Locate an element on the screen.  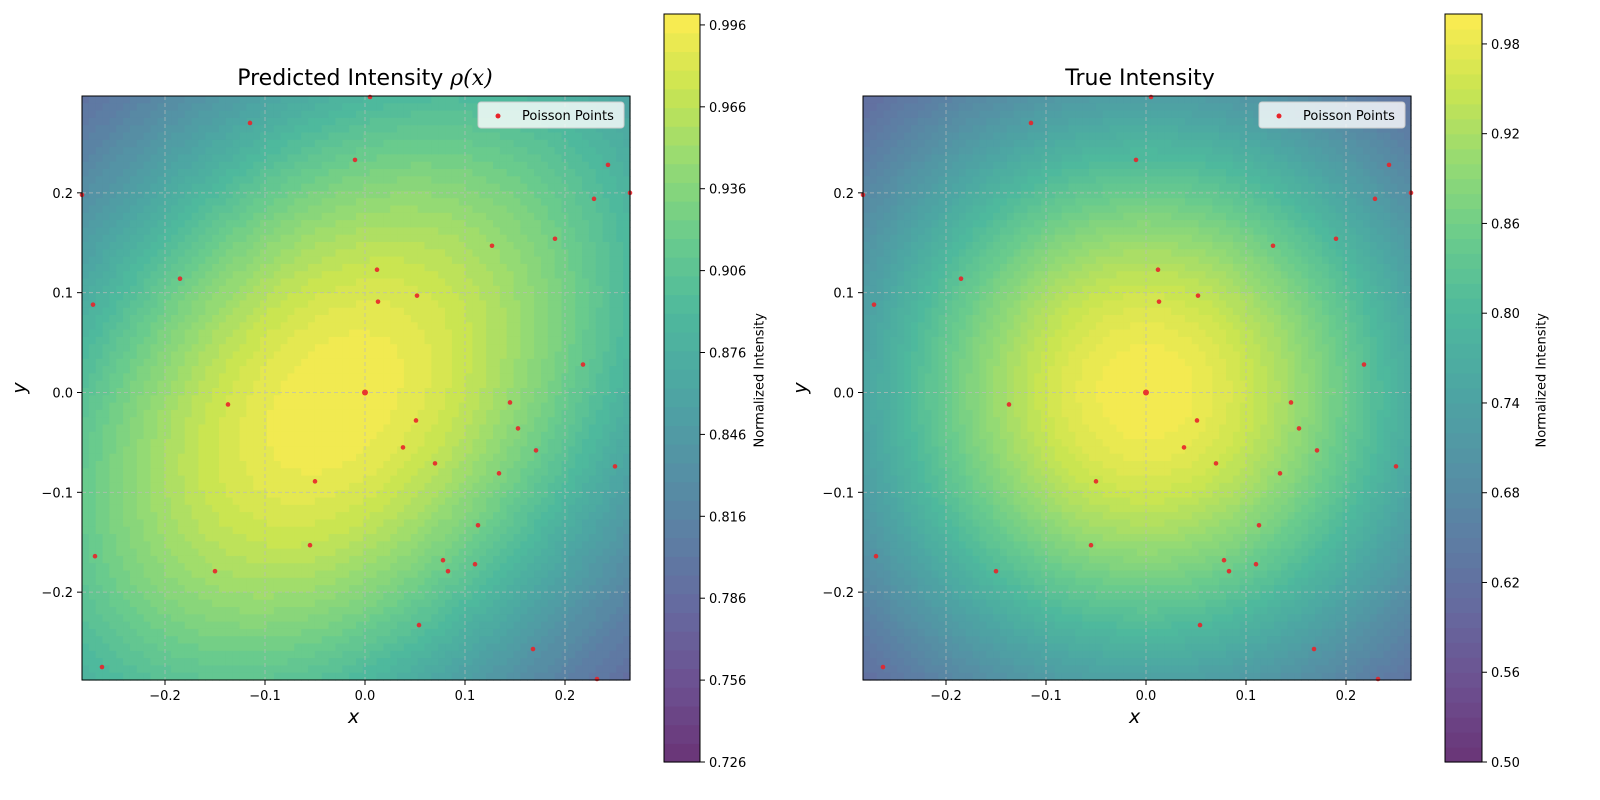
predicted-y-tick-label: 0.0 is located at coordinates (62, 393).